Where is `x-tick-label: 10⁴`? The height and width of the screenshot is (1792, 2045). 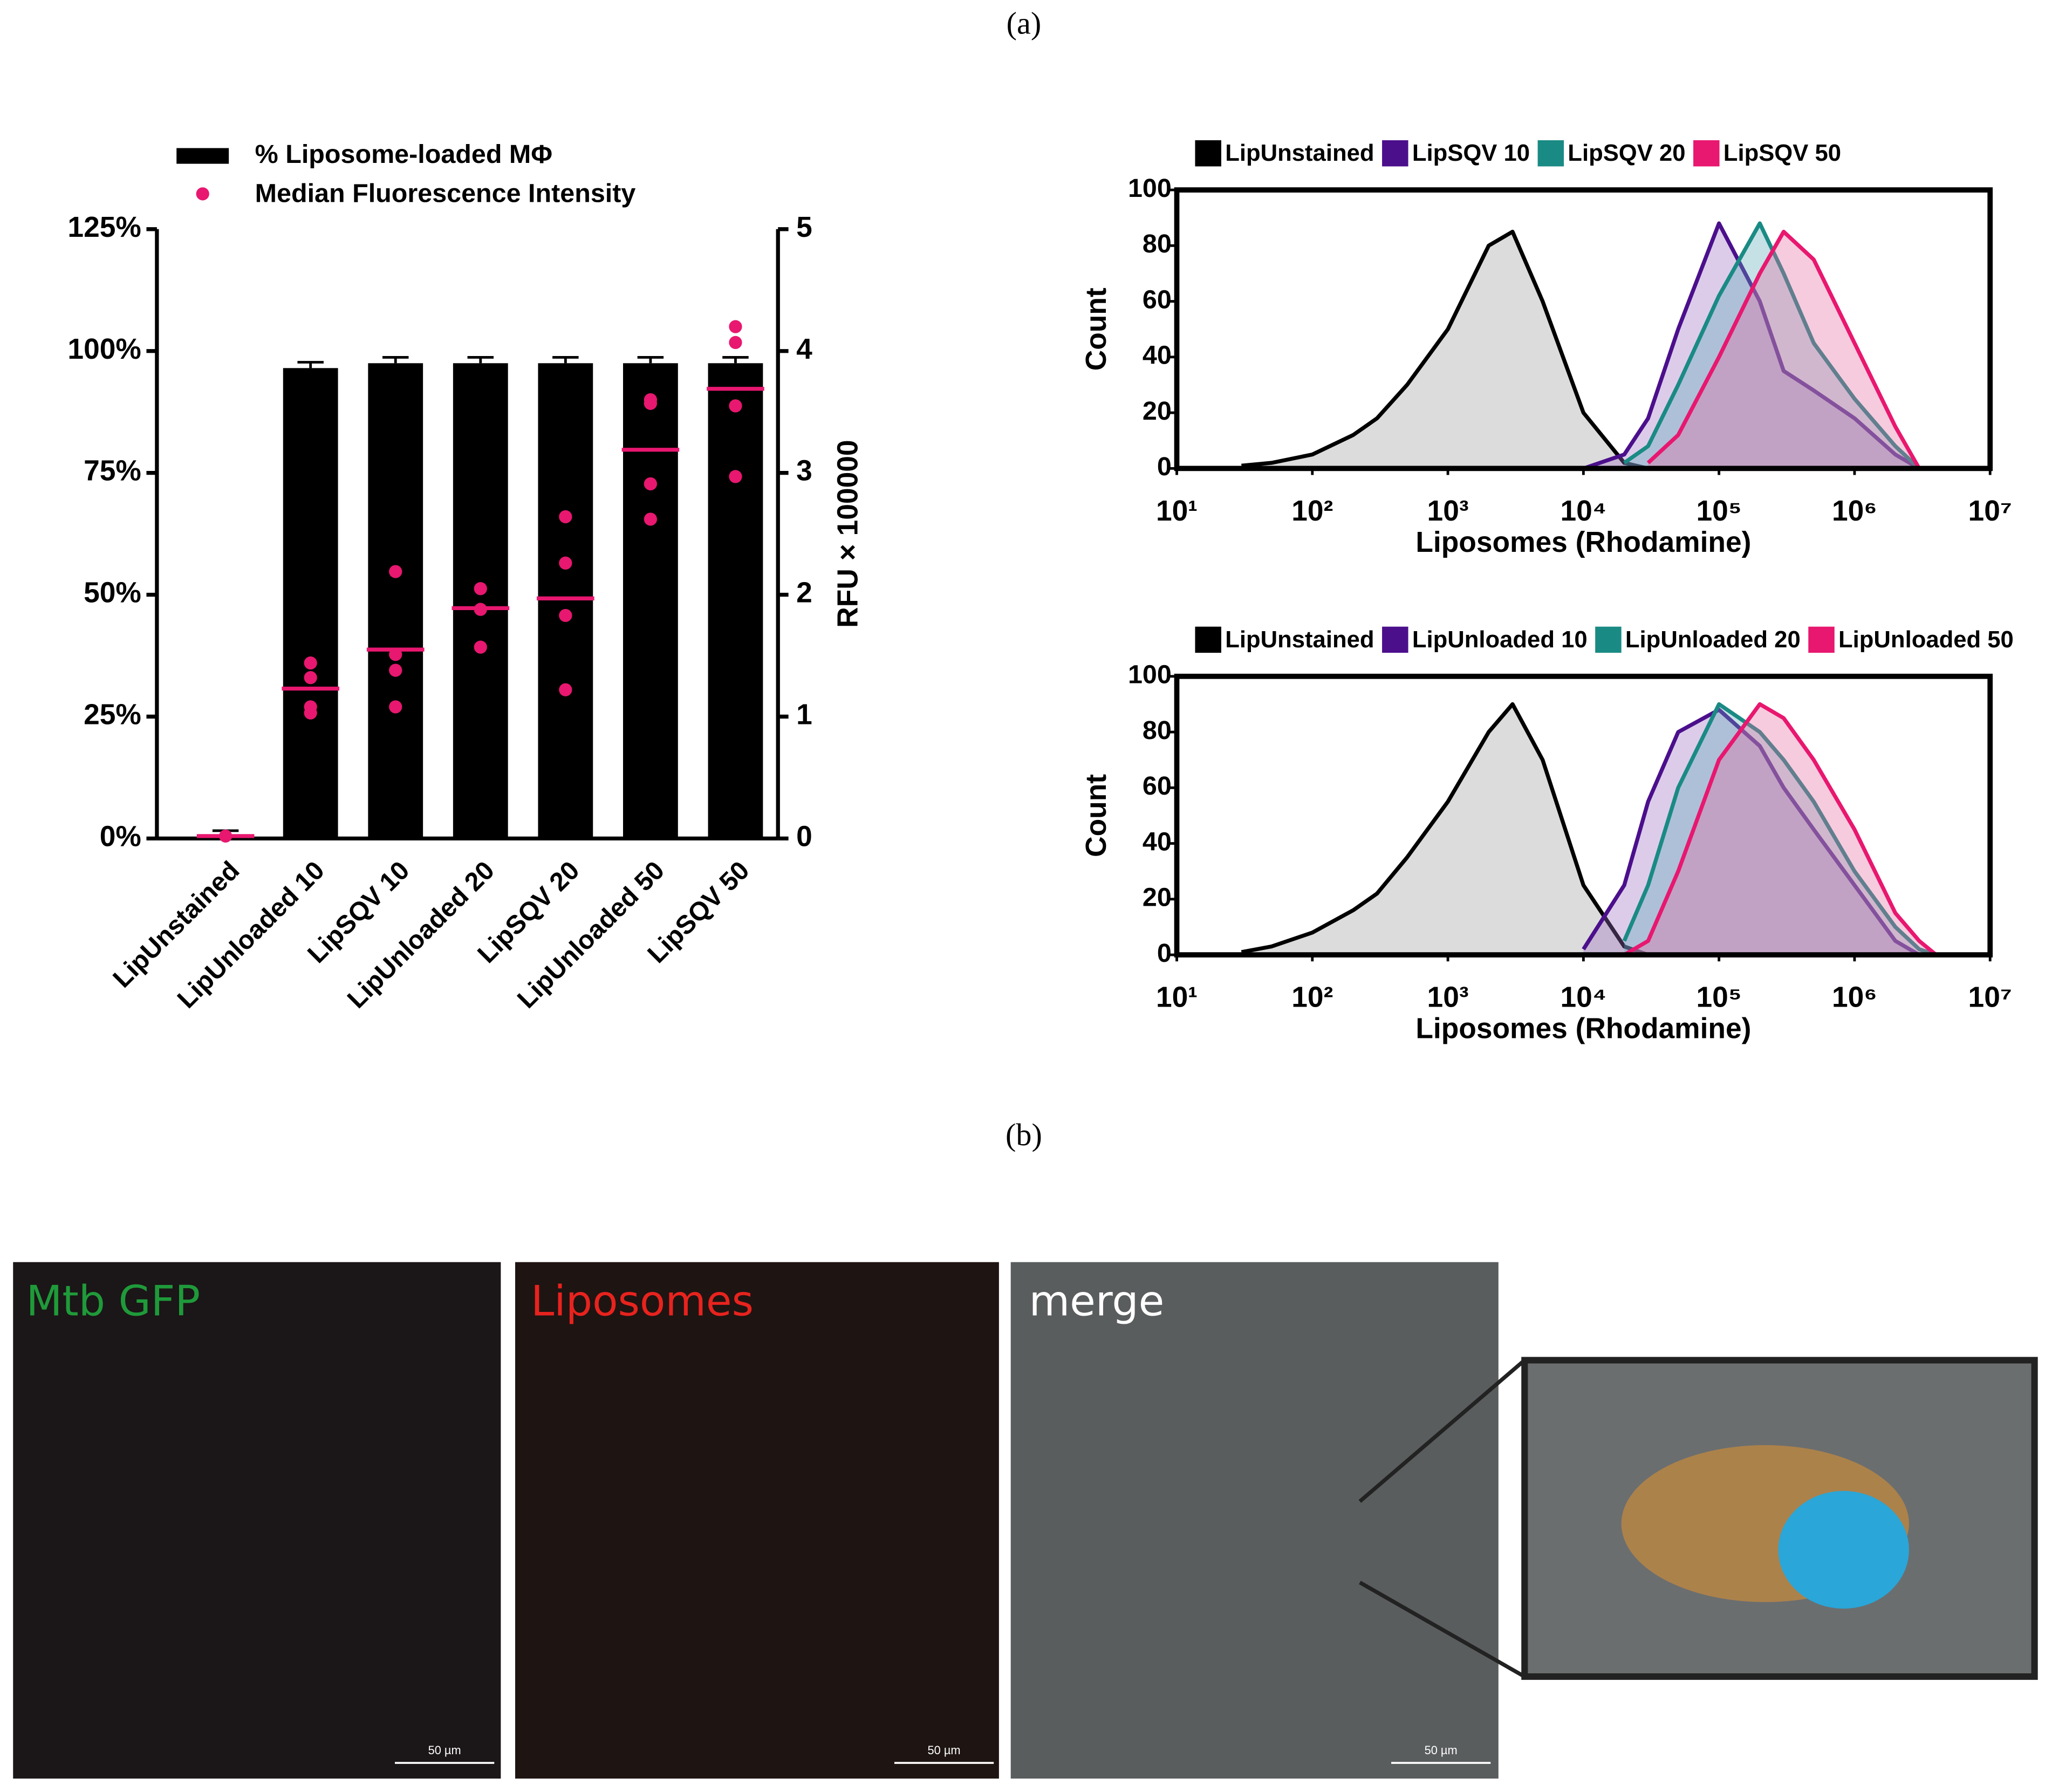 x-tick-label: 10⁴ is located at coordinates (1584, 998).